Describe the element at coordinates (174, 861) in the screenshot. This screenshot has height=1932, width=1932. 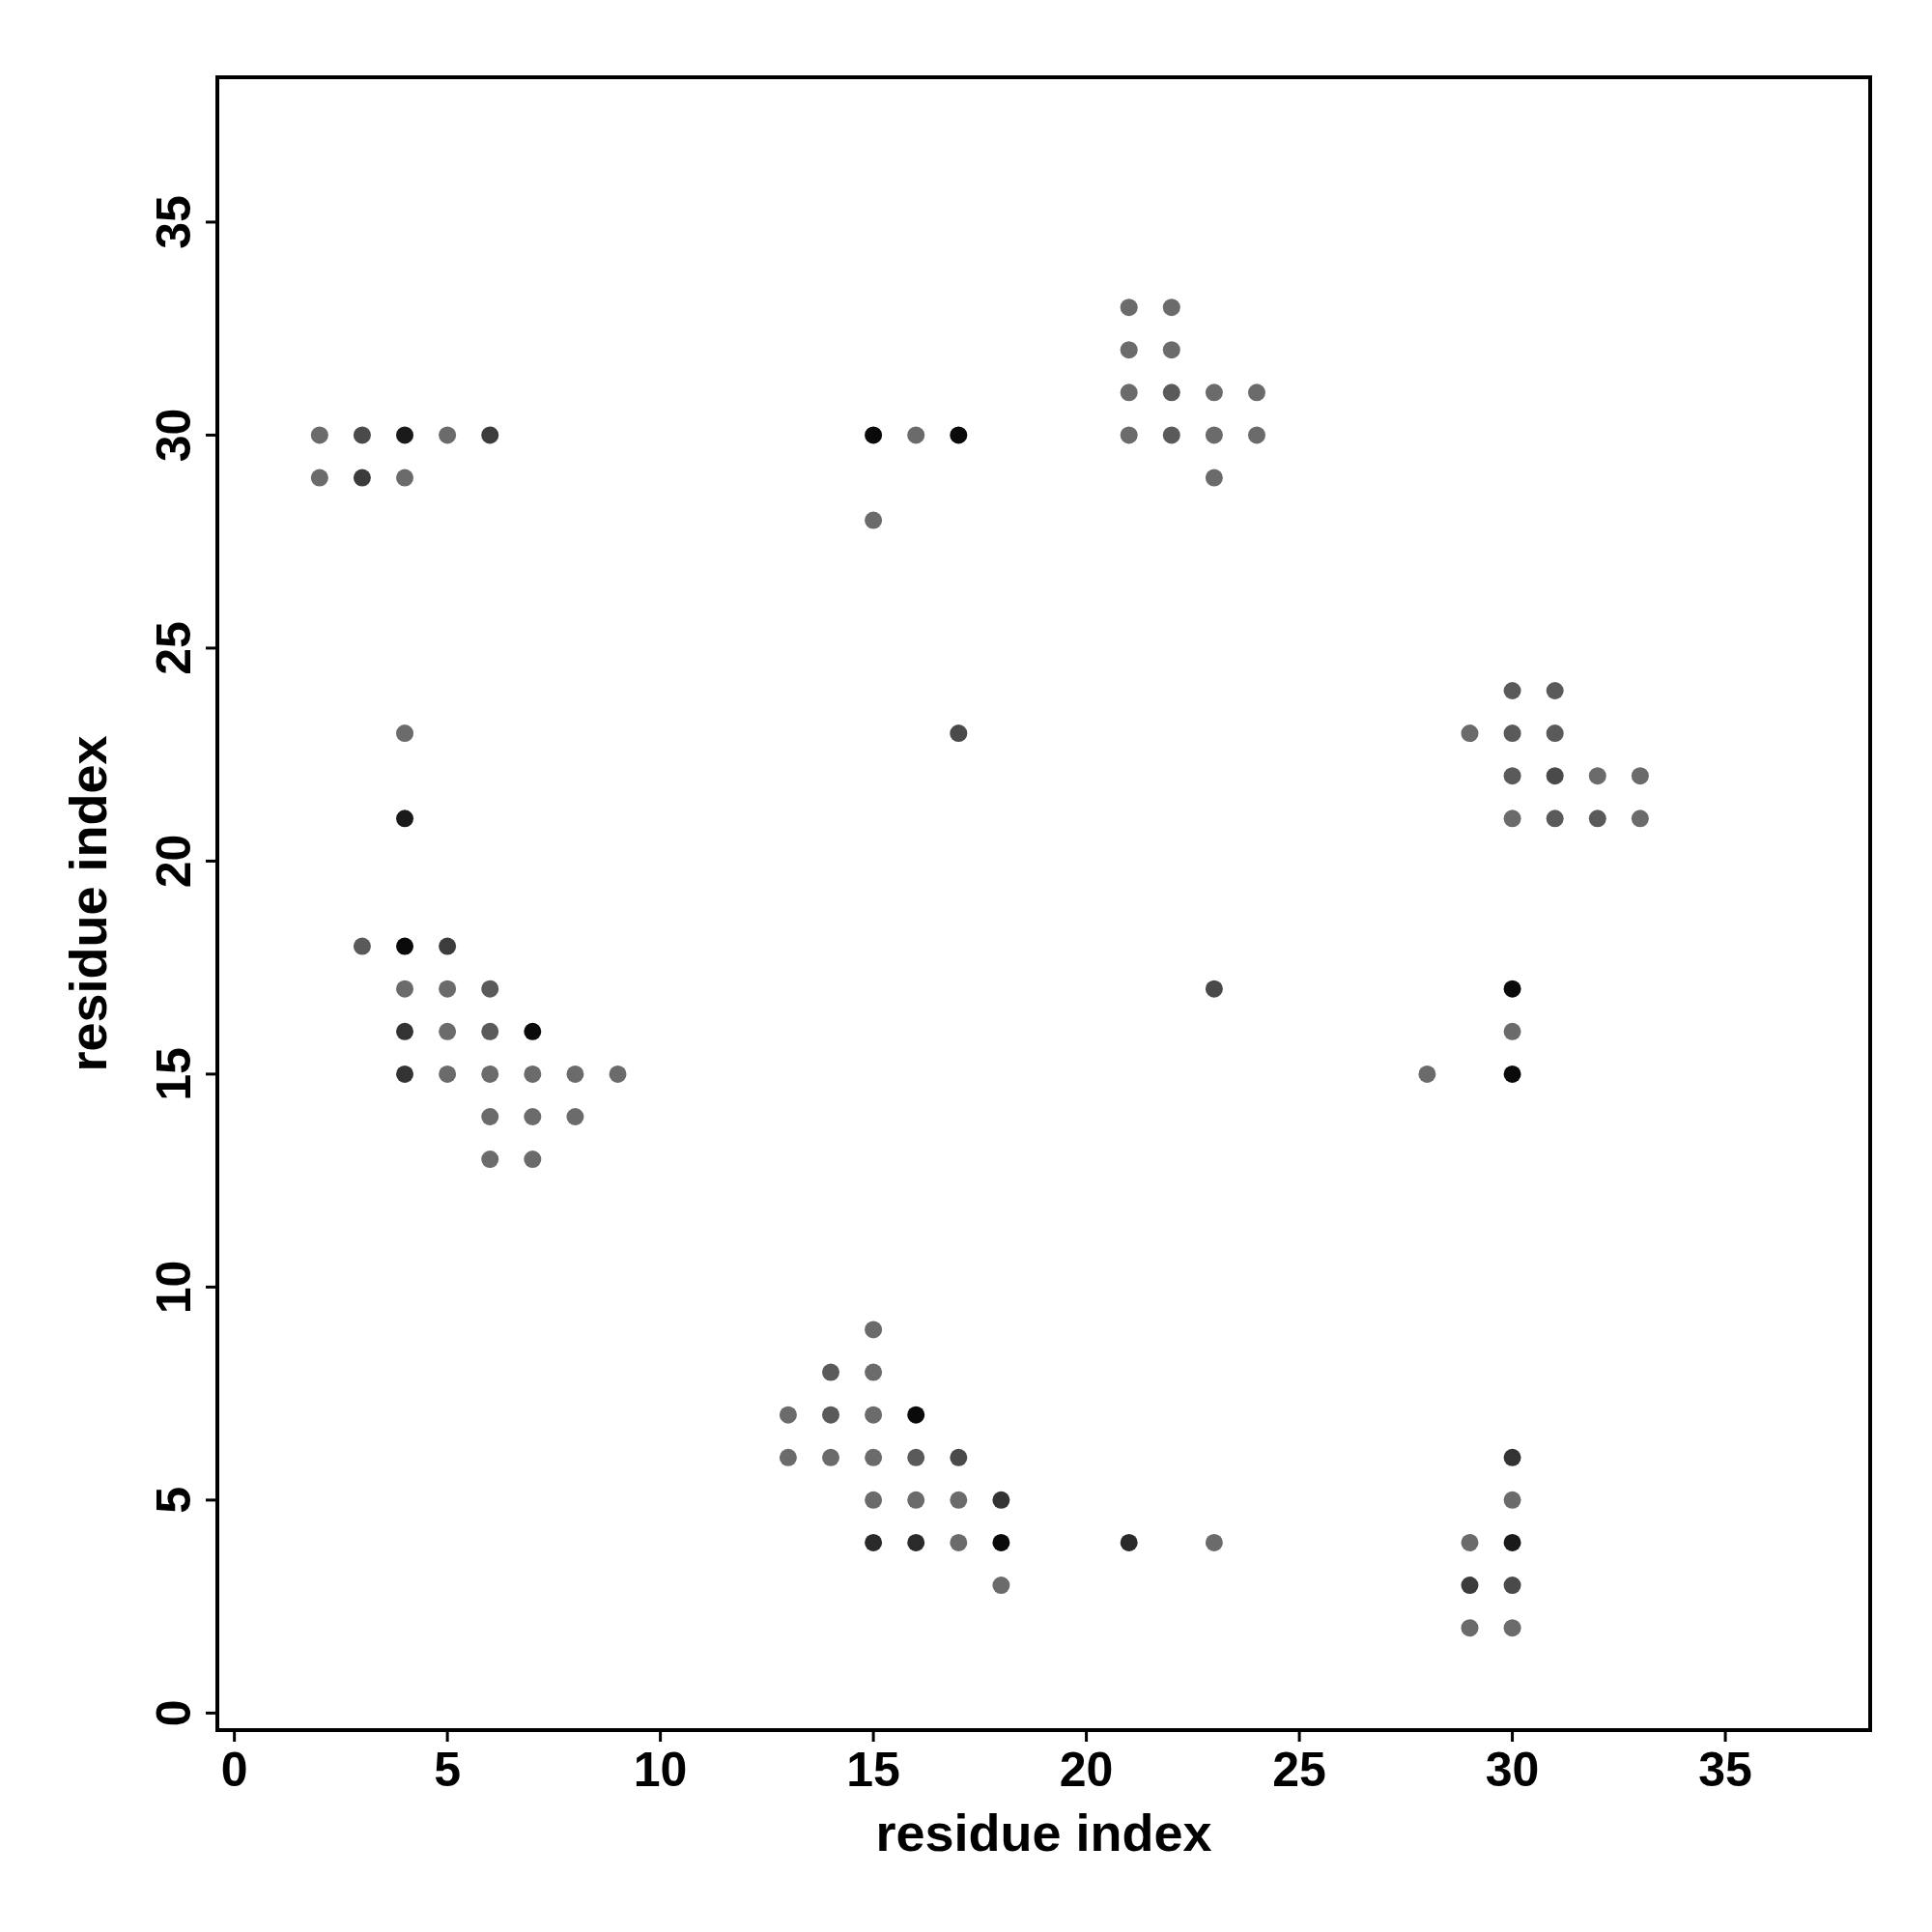
I see `y-tick-label: 20` at that location.